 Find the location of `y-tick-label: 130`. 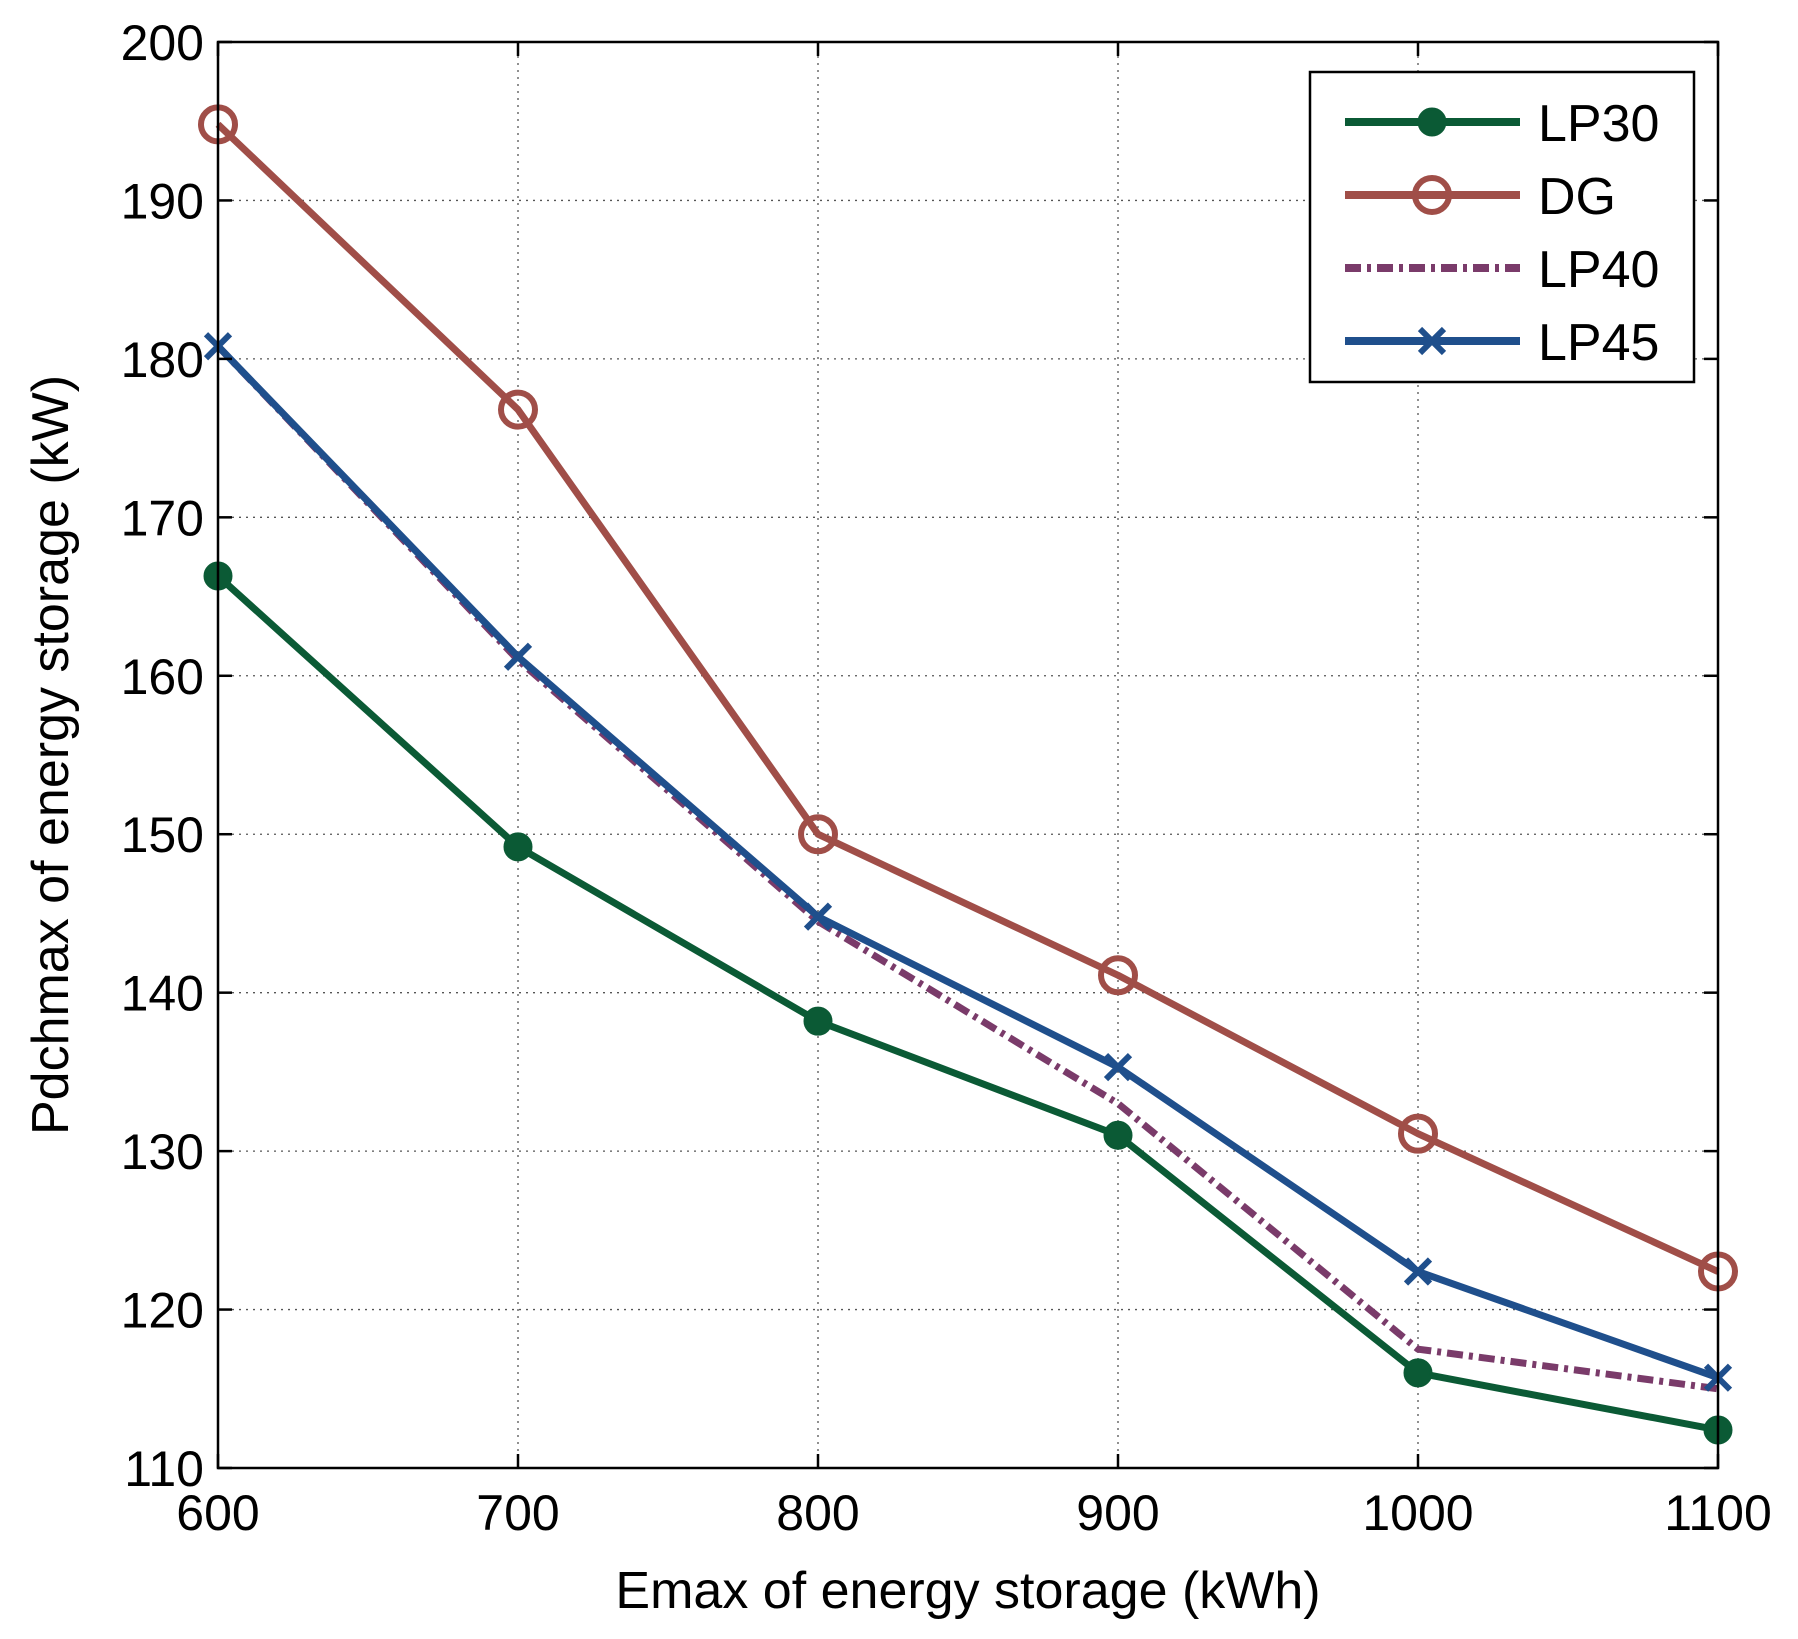

y-tick-label: 130 is located at coordinates (162, 1152).